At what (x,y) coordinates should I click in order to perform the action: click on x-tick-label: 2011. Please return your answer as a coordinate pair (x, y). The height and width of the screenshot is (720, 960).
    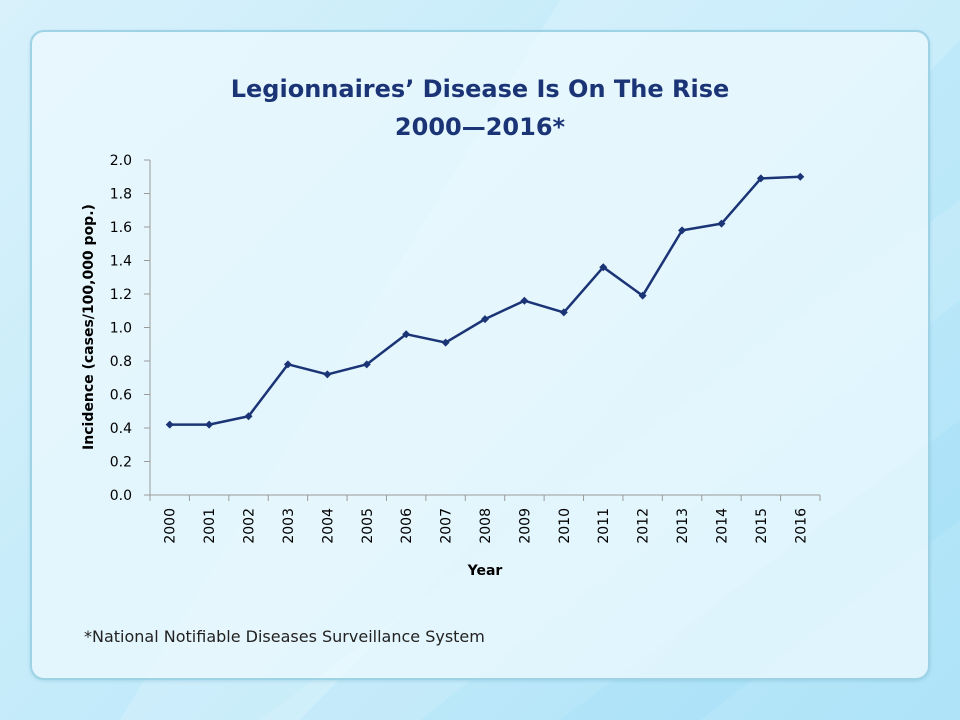
    Looking at the image, I should click on (604, 526).